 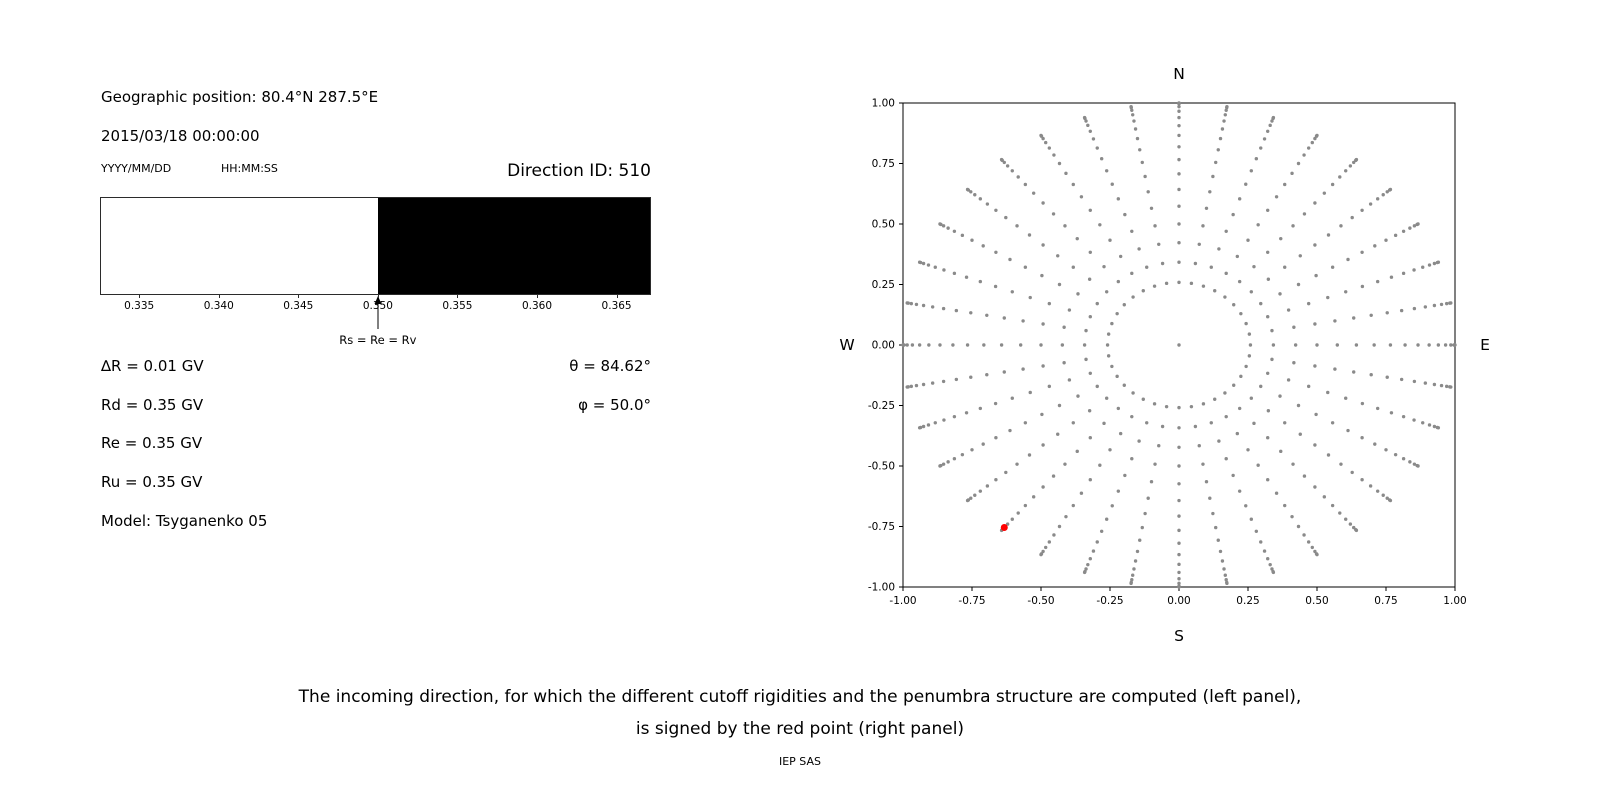 What do you see at coordinates (219, 296) in the screenshot?
I see `penumbra-axis-tick` at bounding box center [219, 296].